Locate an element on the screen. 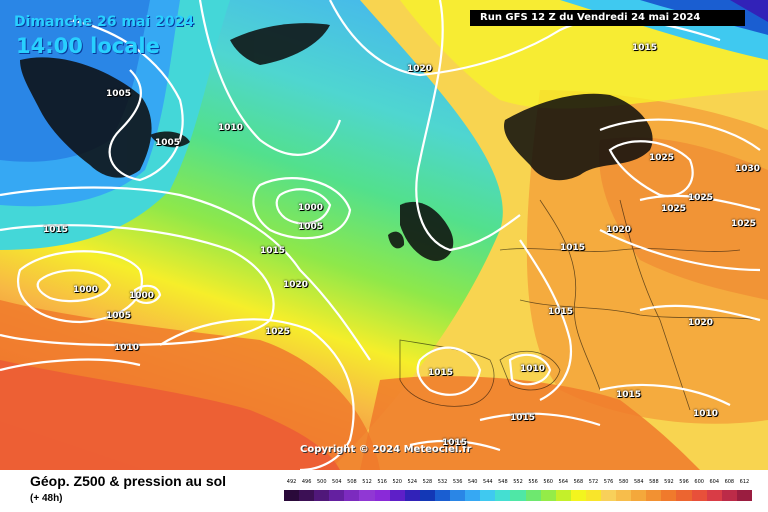 This screenshot has width=768, height=512. low-ring-1005-west is located at coordinates (80, 287).